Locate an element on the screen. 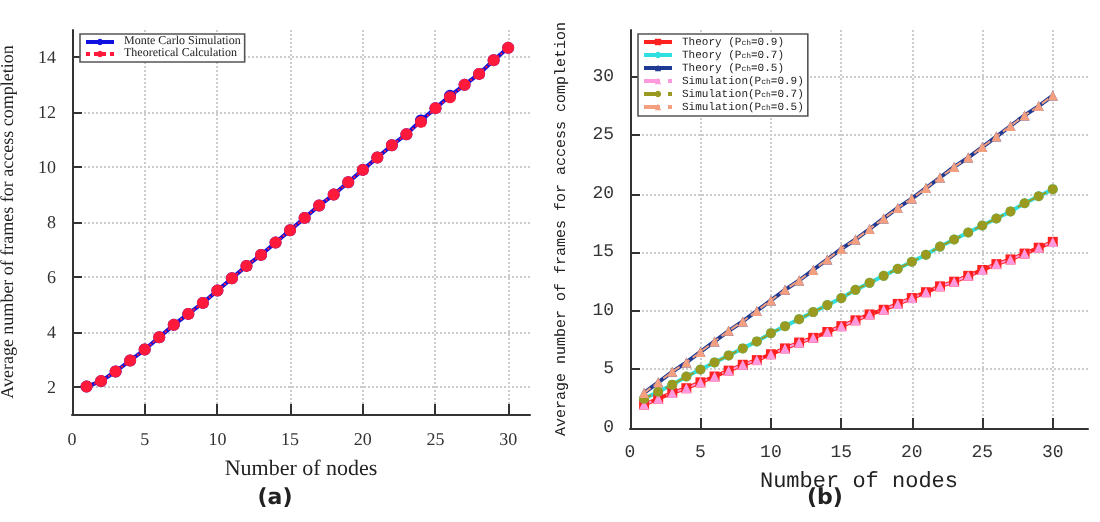  y-tick-label: 14 is located at coordinates (47, 57).